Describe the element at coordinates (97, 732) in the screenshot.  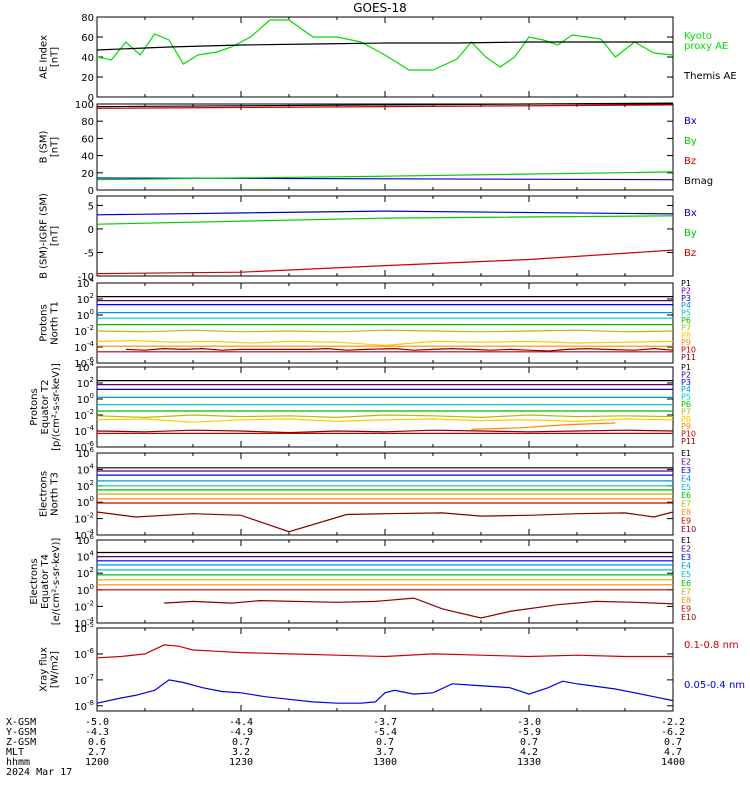
I see `footer-value: -4.3` at that location.